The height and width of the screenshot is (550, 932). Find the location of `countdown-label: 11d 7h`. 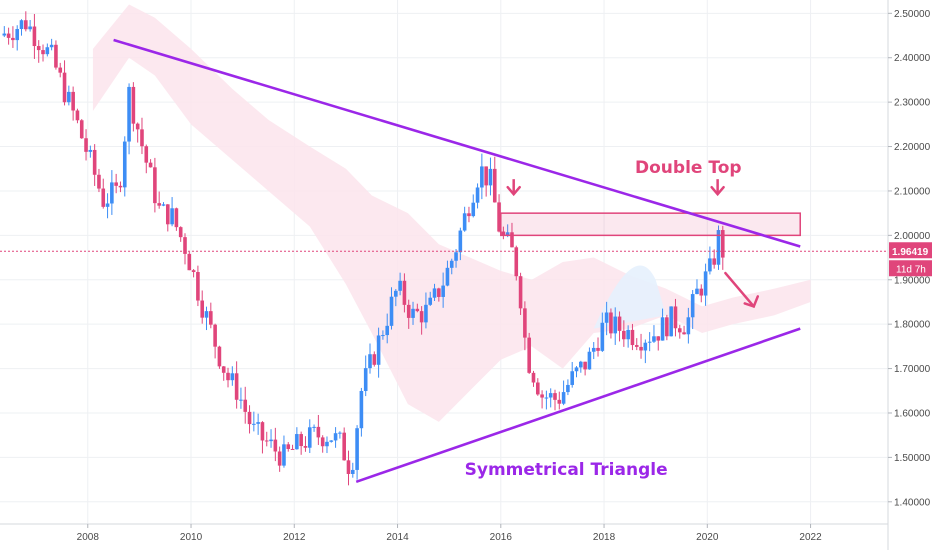

countdown-label: 11d 7h is located at coordinates (911, 269).